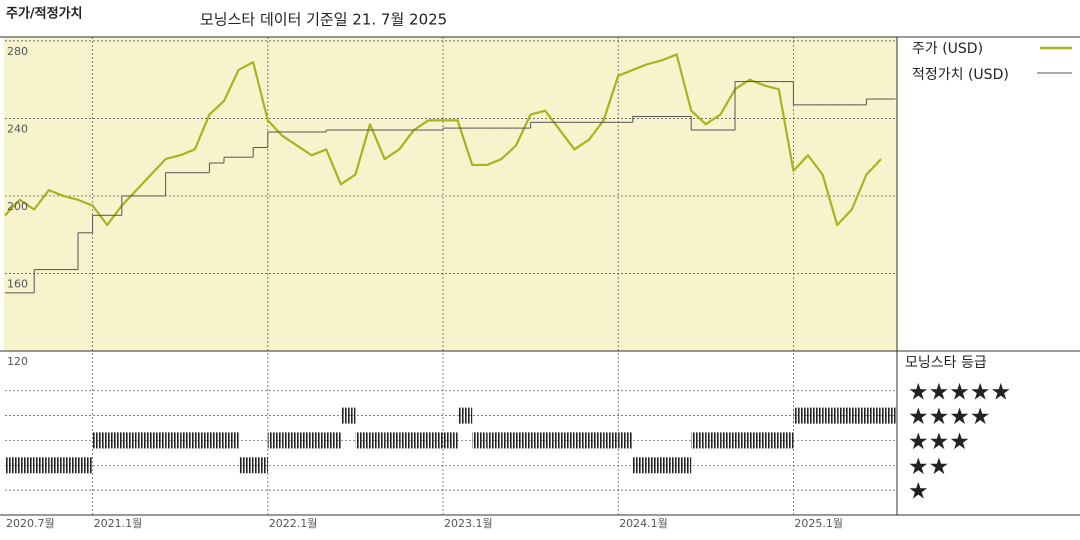 This screenshot has width=1080, height=540. What do you see at coordinates (30, 523) in the screenshot?
I see `x-tick-label: 2020.7월` at bounding box center [30, 523].